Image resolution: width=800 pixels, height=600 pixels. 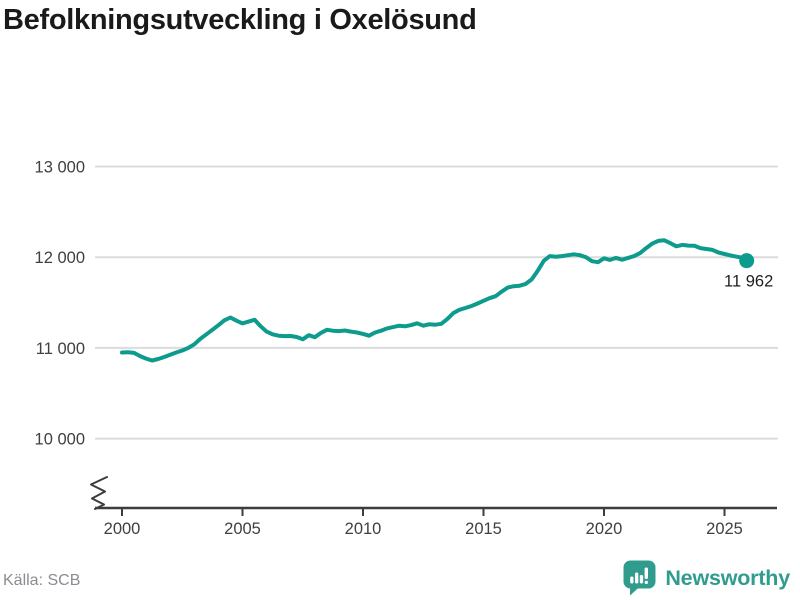 What do you see at coordinates (747, 261) in the screenshot?
I see `last-value-marker` at bounding box center [747, 261].